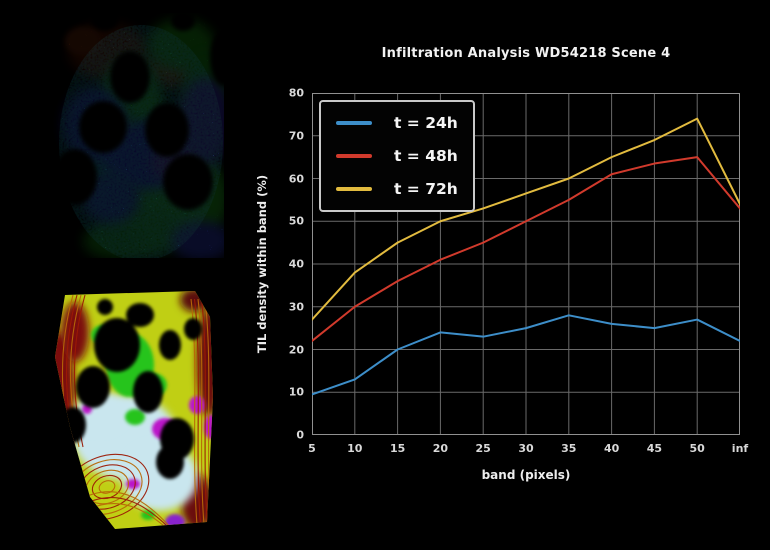 The image size is (770, 550). I want to click on legend-item: t = 72h, so click(397, 189).